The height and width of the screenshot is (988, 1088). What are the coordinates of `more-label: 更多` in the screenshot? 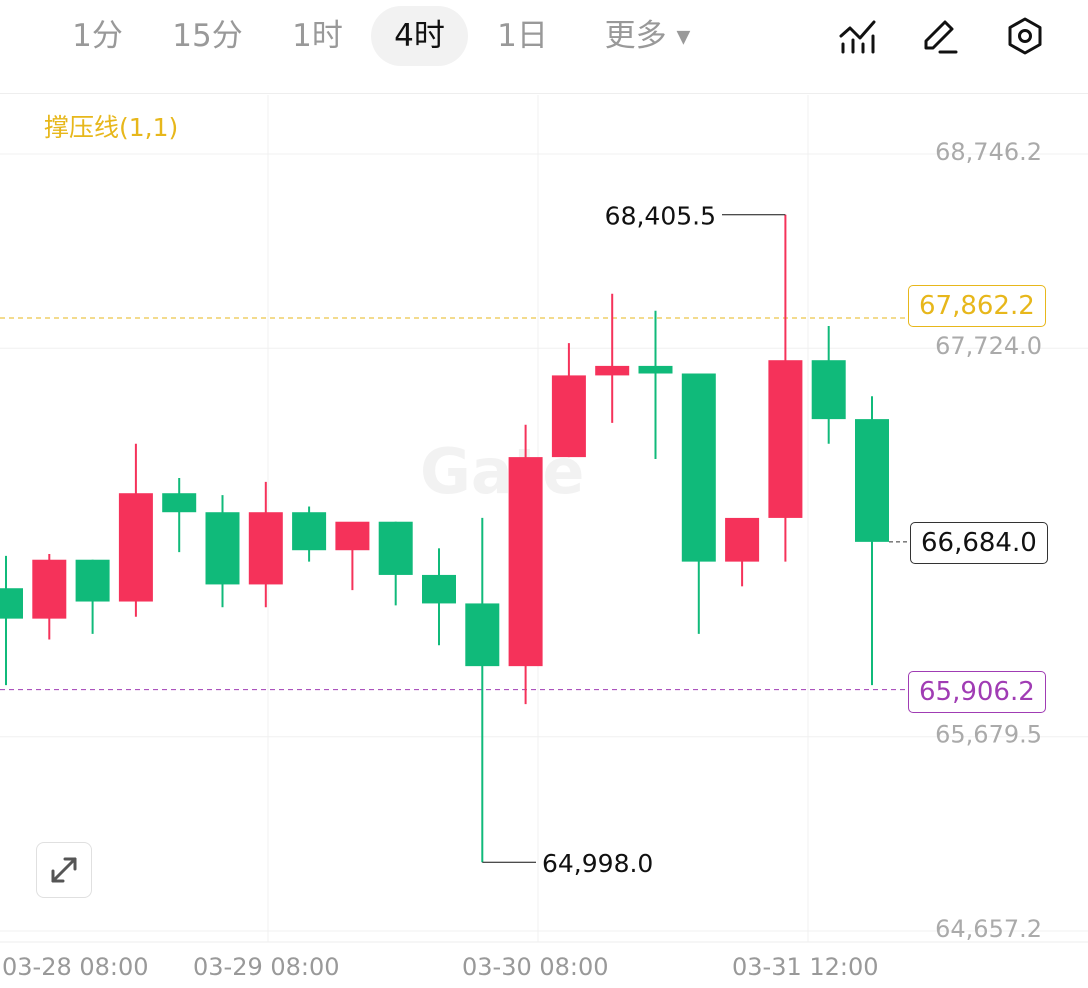 It's located at (635, 36).